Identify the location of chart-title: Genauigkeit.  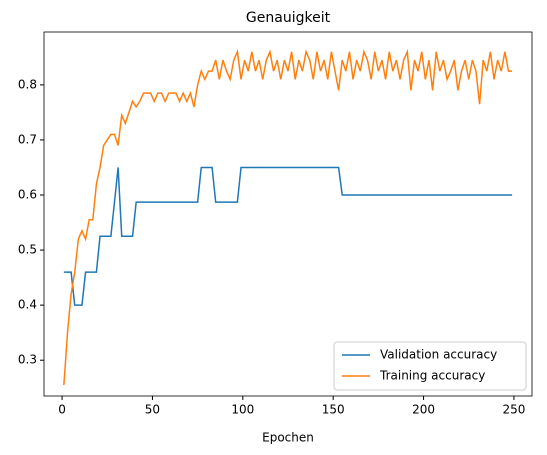
(288, 18).